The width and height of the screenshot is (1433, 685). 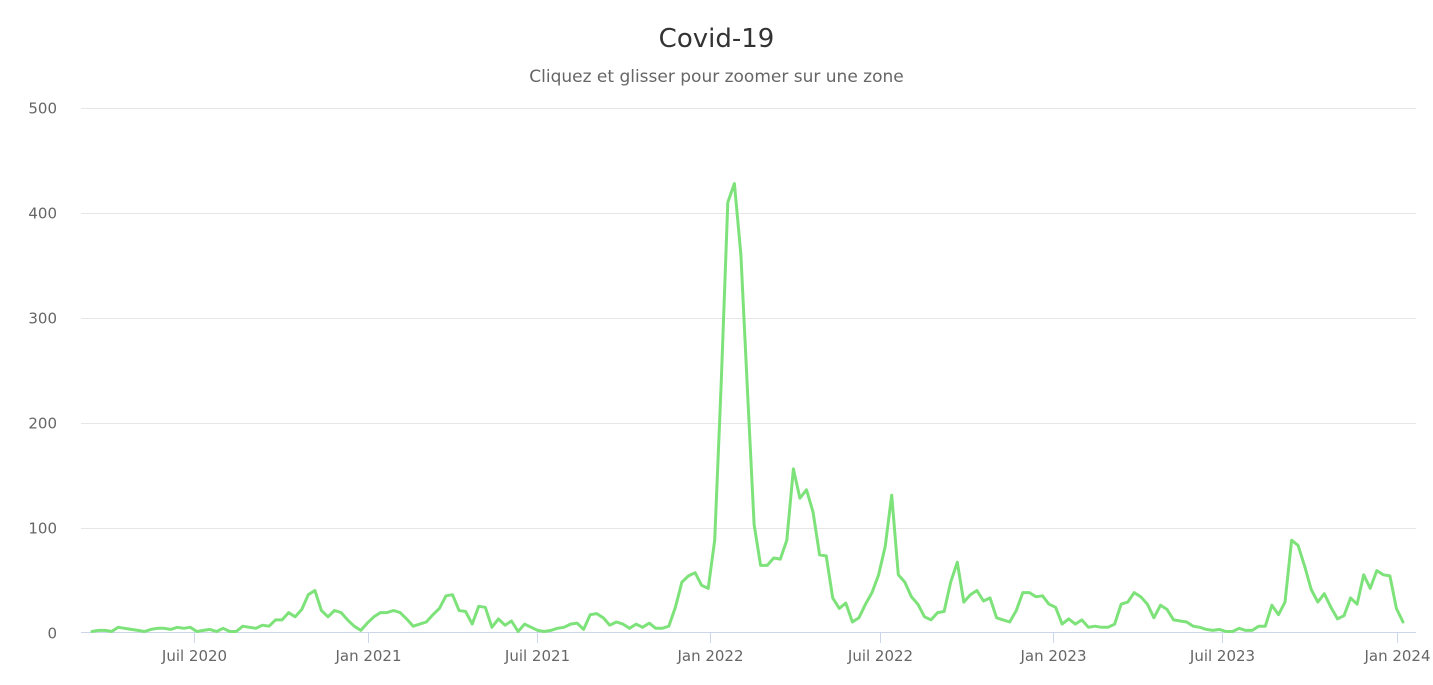 What do you see at coordinates (42, 109) in the screenshot?
I see `y-tick-label: 500` at bounding box center [42, 109].